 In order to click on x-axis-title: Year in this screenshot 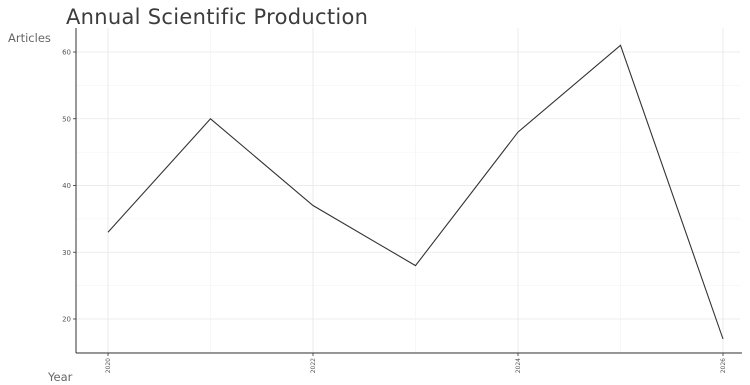, I will do `click(60, 377)`.